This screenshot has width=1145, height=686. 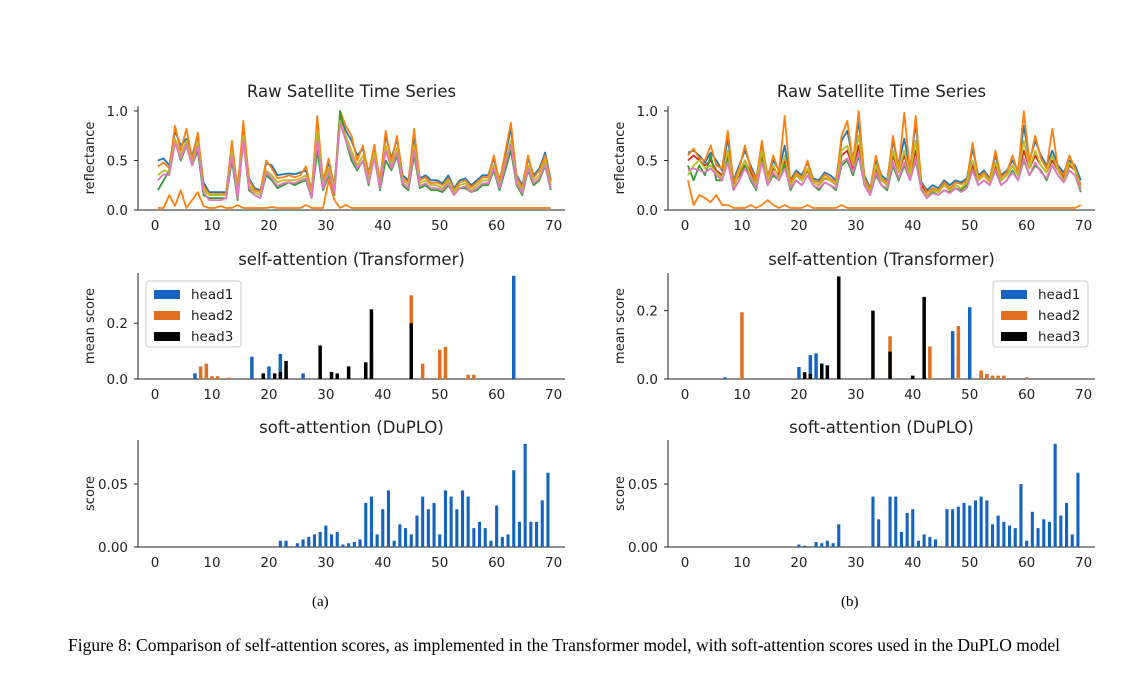 What do you see at coordinates (643, 548) in the screenshot?
I see `y-tick-label: 0.00` at bounding box center [643, 548].